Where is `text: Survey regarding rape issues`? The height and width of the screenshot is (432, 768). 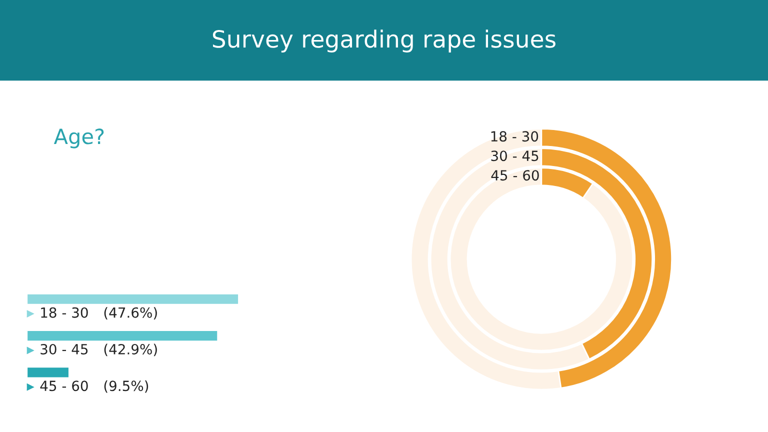
text: Survey regarding rape issues is located at coordinates (384, 41).